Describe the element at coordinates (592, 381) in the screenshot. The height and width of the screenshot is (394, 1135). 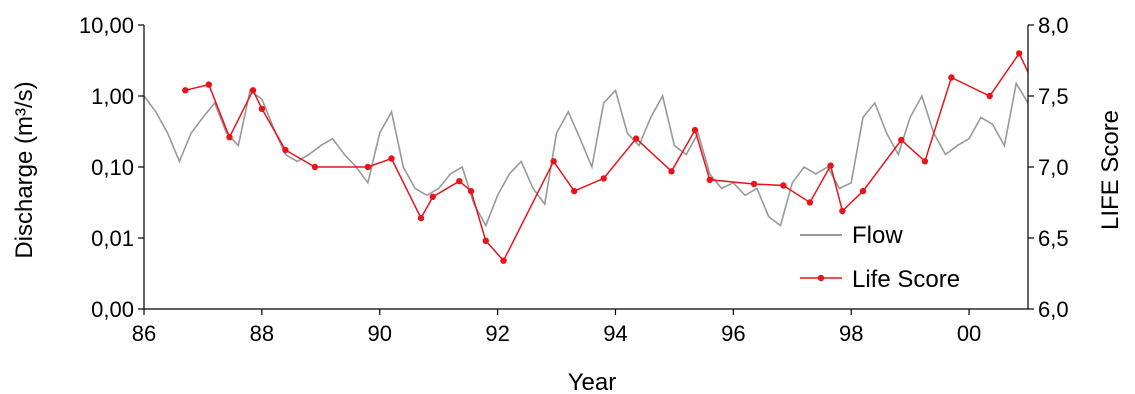
I see `x-axis-title: Year` at that location.